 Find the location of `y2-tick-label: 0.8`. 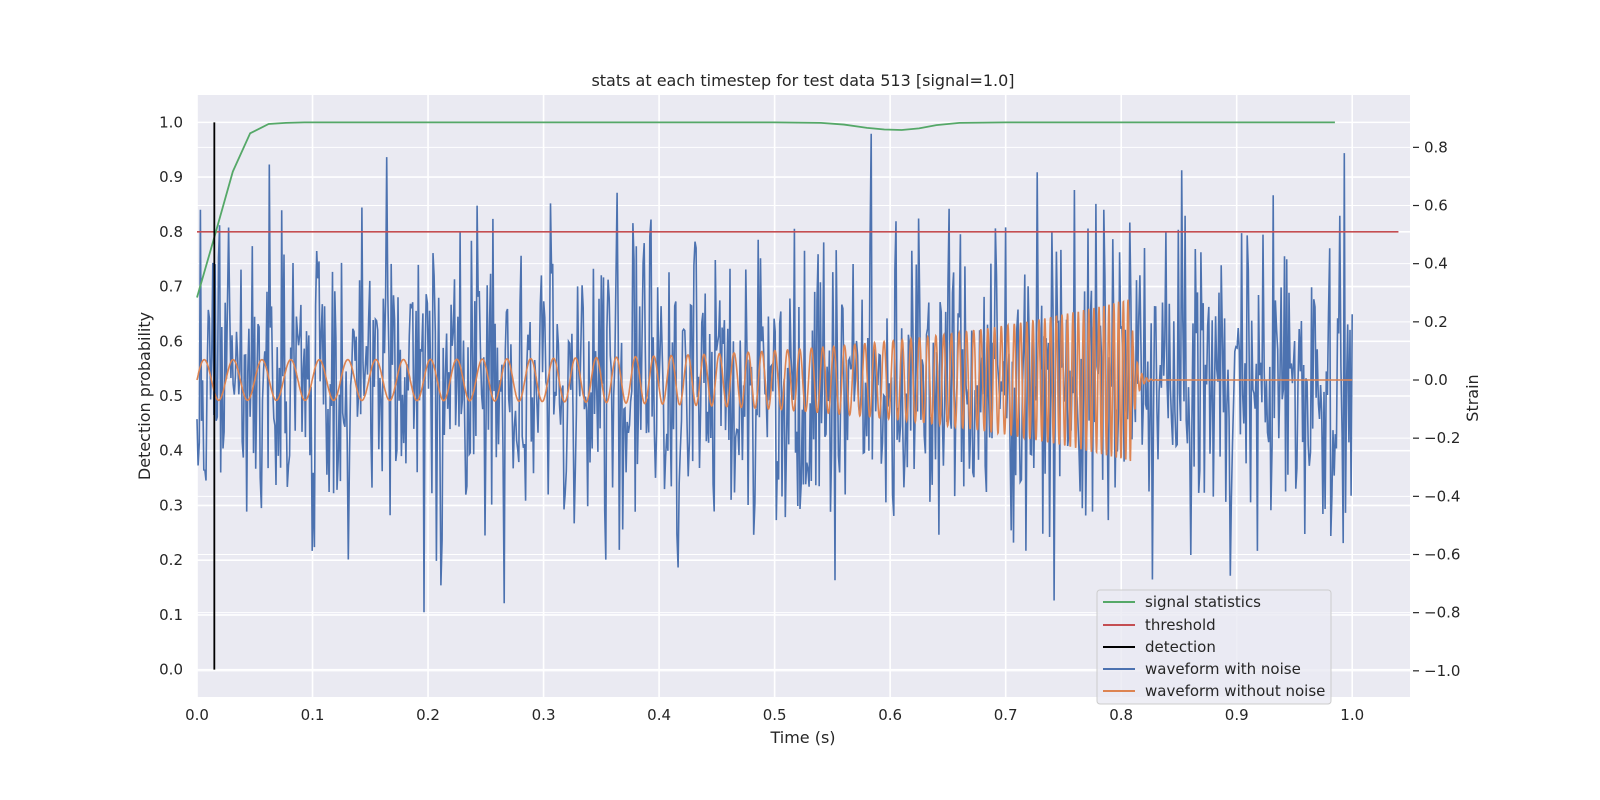

y2-tick-label: 0.8 is located at coordinates (1436, 147).